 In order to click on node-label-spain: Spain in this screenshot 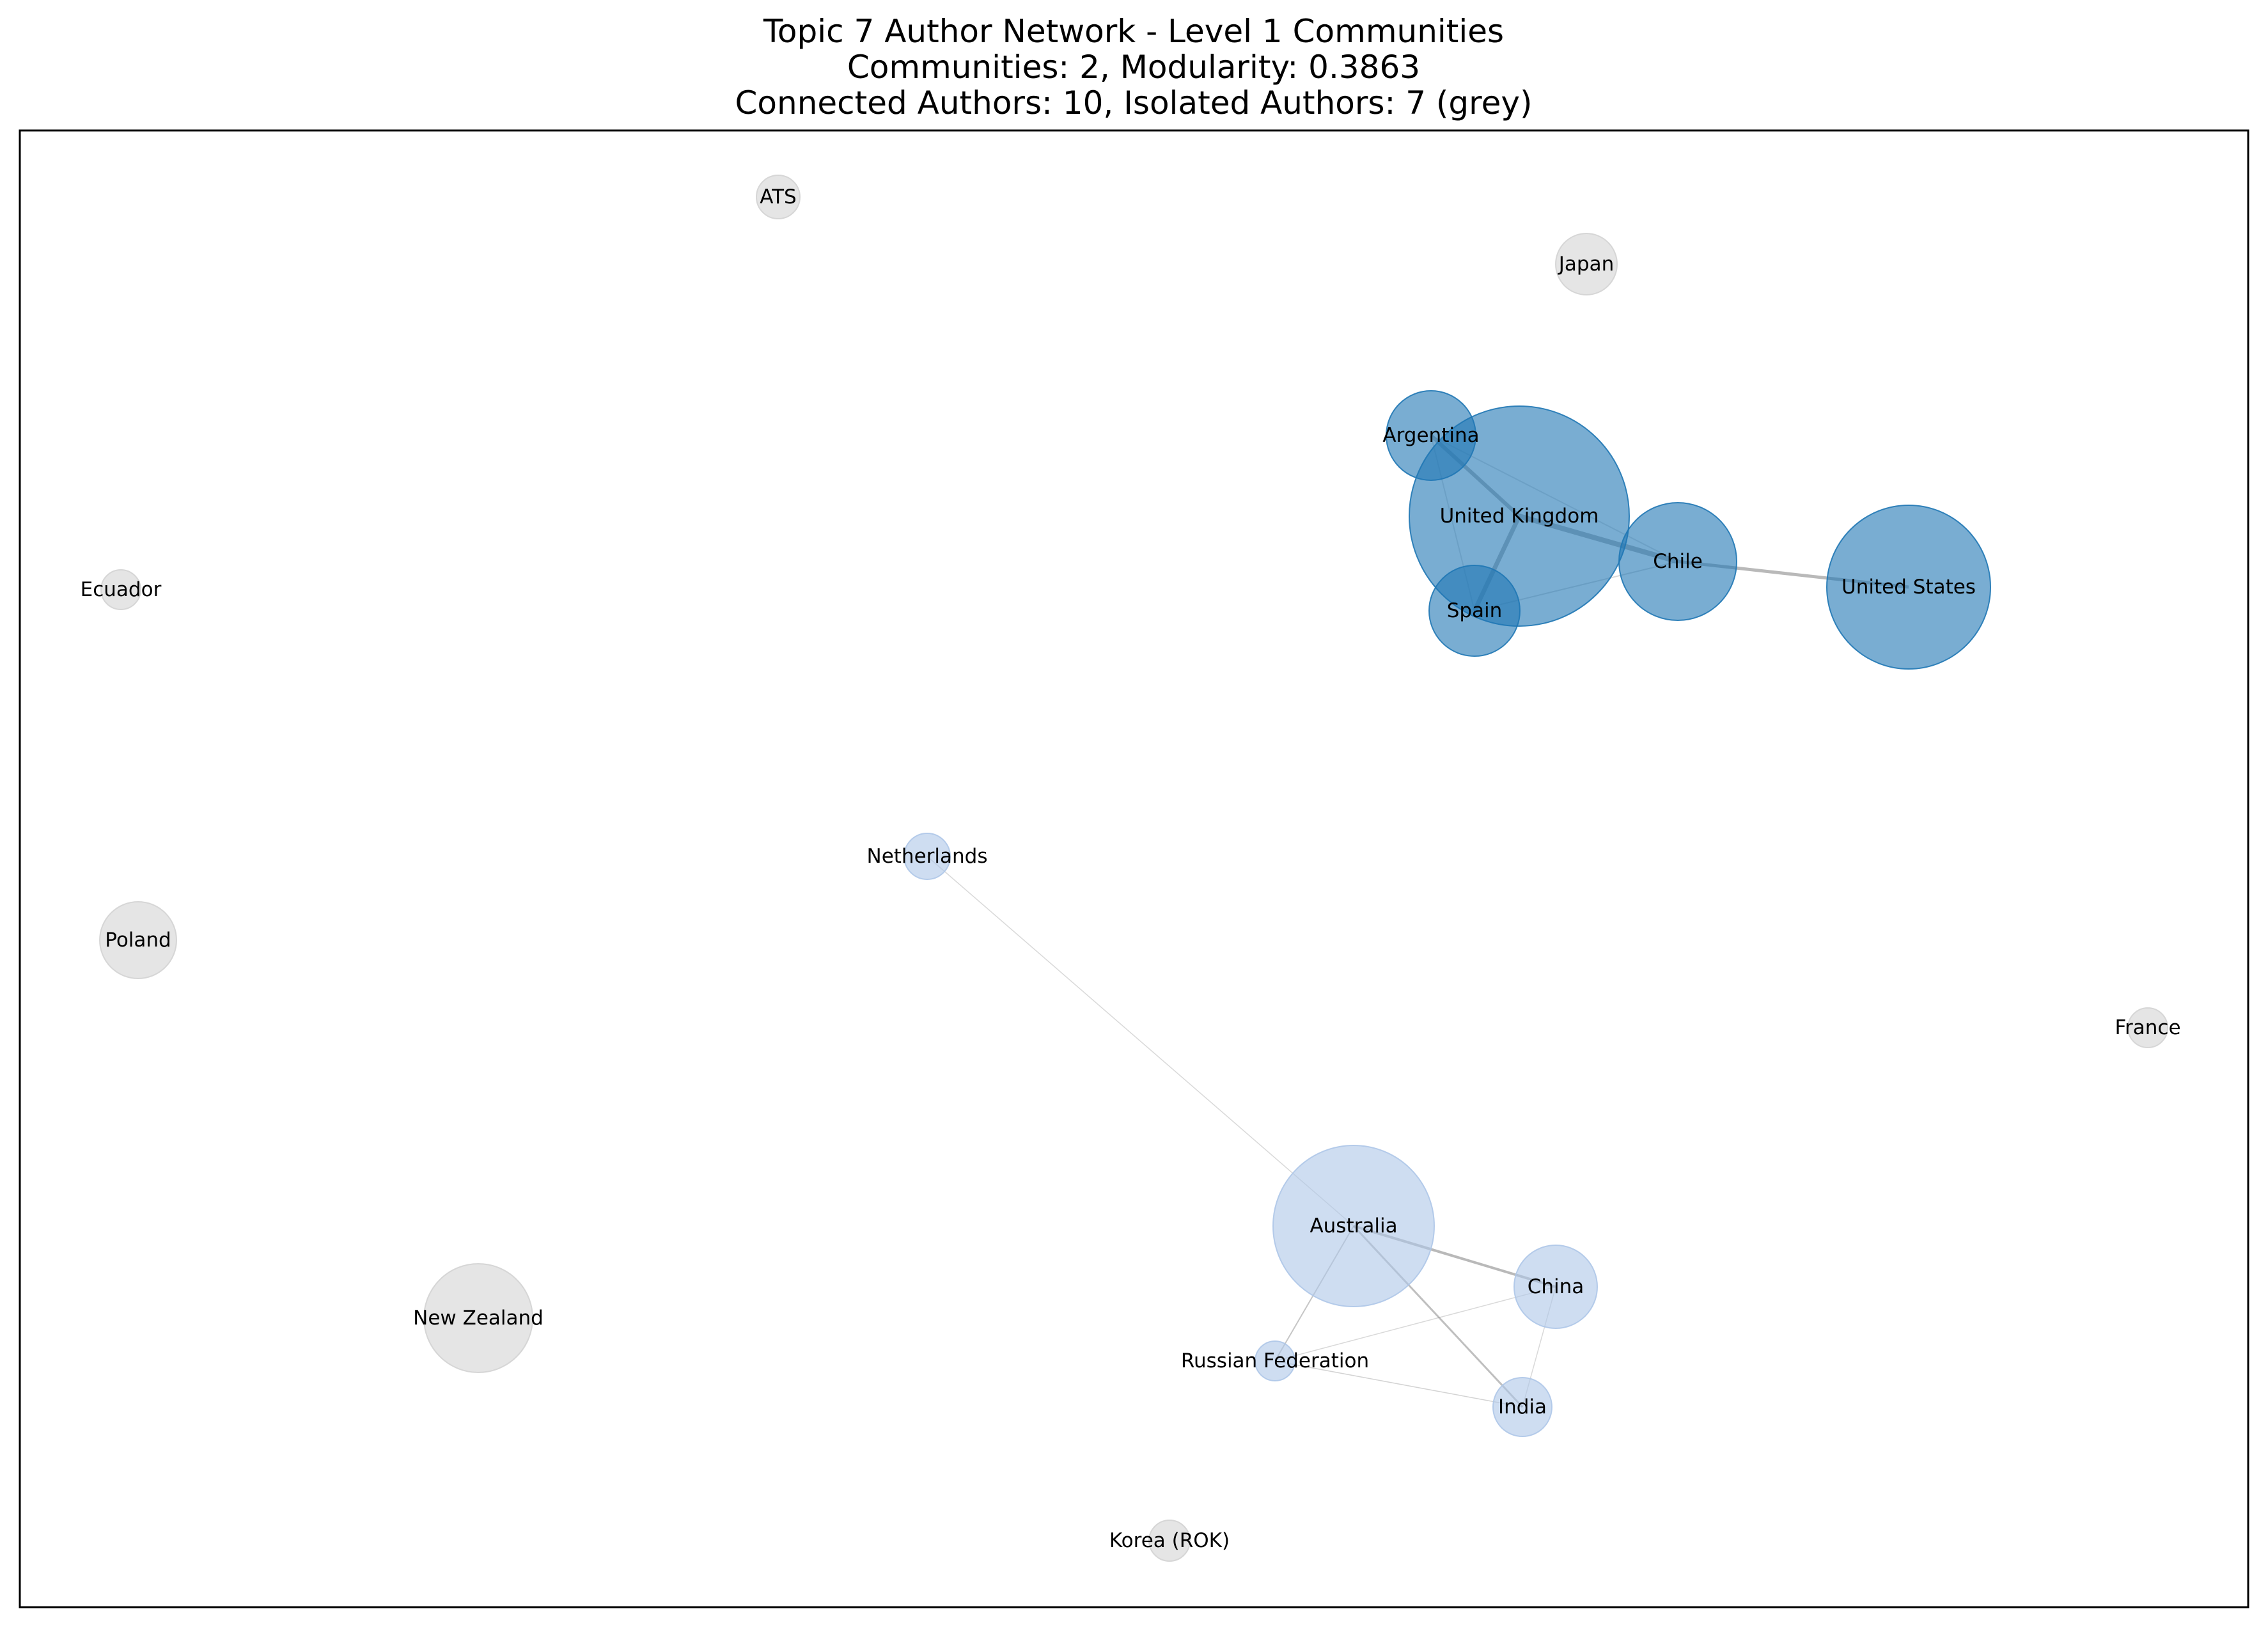, I will do `click(1475, 610)`.